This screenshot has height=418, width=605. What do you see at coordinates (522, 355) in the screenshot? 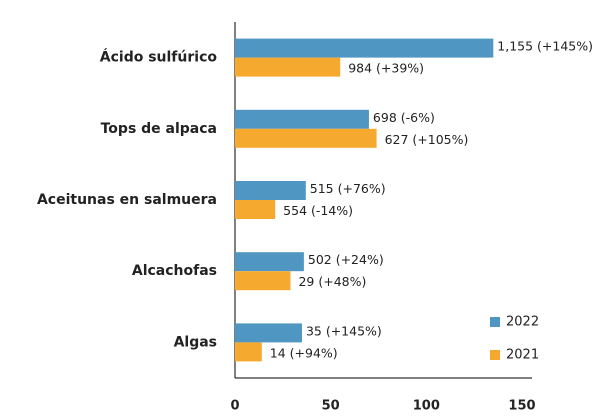
I see `legend-label: 2021` at bounding box center [522, 355].